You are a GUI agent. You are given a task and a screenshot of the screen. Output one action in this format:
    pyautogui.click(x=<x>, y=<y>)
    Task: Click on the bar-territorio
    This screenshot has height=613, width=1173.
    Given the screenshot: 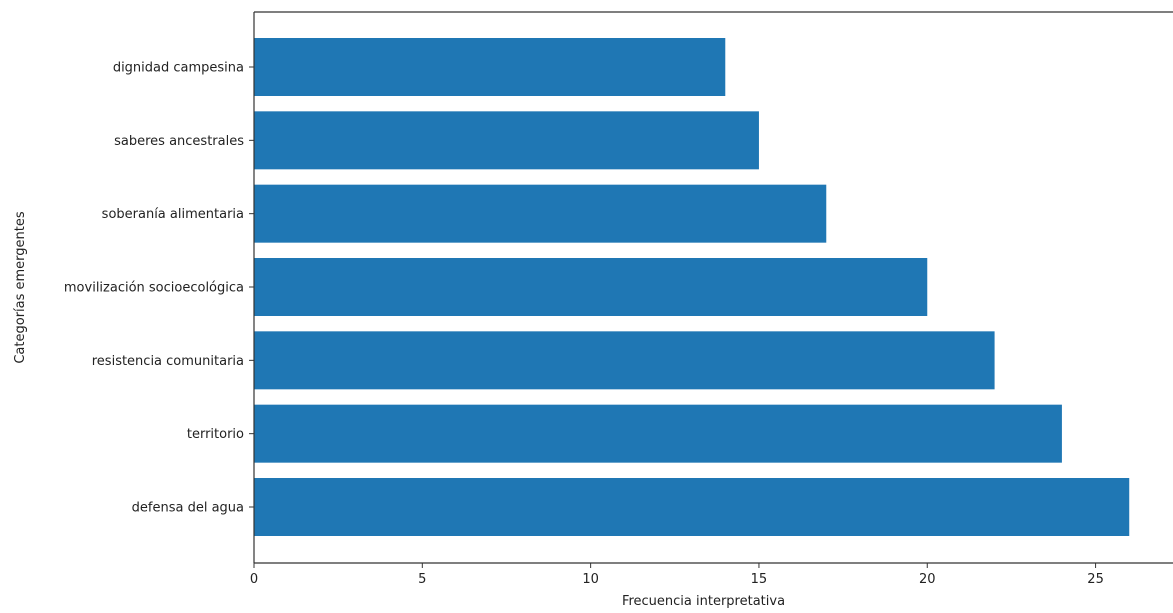 What is the action you would take?
    pyautogui.click(x=658, y=433)
    